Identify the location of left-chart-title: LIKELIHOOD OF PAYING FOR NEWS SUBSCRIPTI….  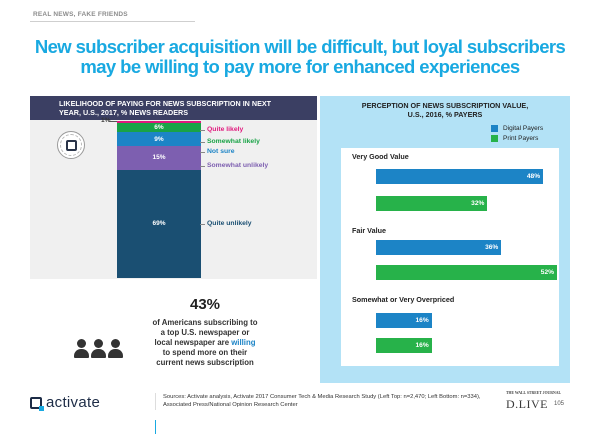
(173, 108).